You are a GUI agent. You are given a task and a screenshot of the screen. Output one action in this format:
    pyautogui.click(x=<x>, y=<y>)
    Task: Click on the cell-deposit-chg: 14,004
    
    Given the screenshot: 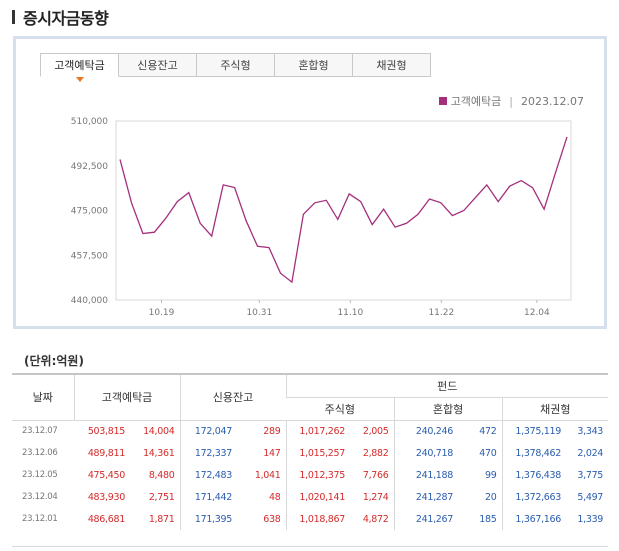 What is the action you would take?
    pyautogui.click(x=155, y=431)
    